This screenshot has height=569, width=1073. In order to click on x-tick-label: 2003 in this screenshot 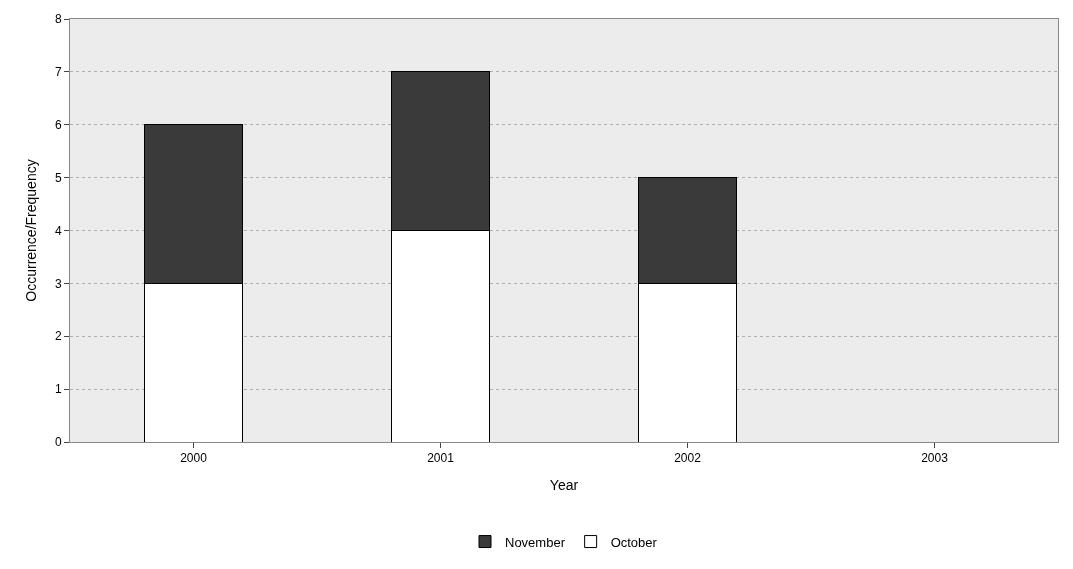, I will do `click(935, 458)`.